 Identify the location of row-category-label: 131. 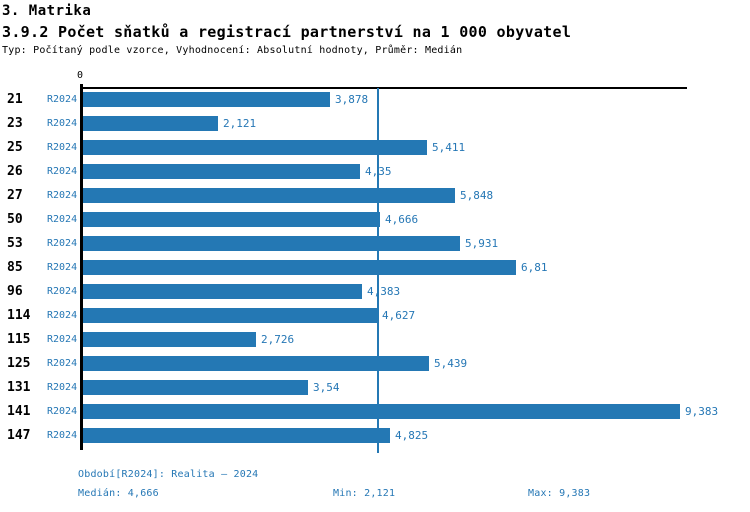
(19, 387).